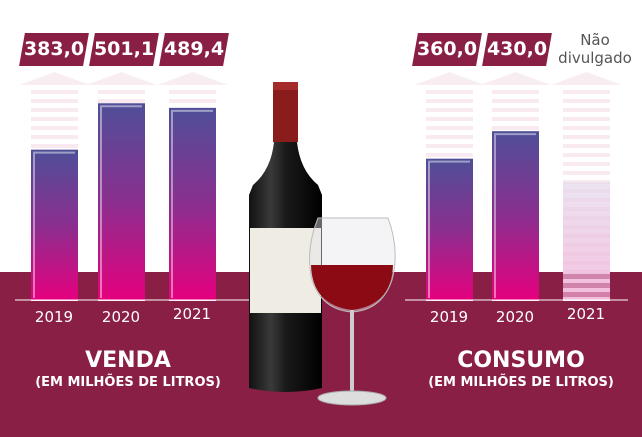  What do you see at coordinates (194, 49) in the screenshot?
I see `value-label-venda-2021: 489,4` at bounding box center [194, 49].